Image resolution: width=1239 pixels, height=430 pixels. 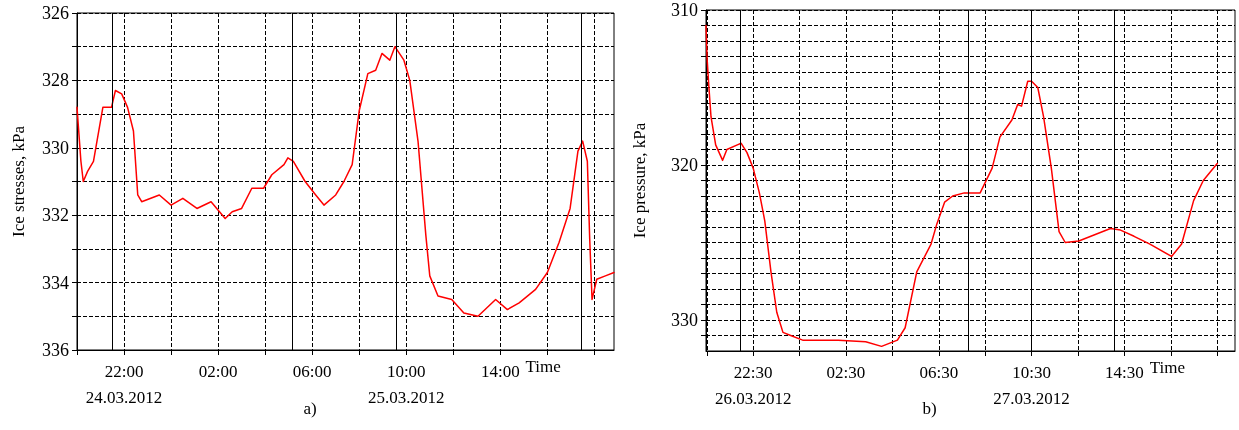 What do you see at coordinates (406, 384) in the screenshot?
I see `x-tick-label: 10:00 25.03.2012` at bounding box center [406, 384].